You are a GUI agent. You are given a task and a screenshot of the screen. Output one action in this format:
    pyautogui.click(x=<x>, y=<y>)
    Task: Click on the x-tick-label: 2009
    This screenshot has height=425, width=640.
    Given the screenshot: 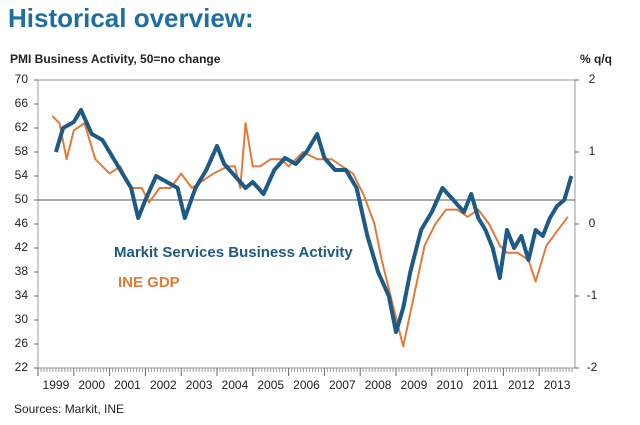 What is the action you would take?
    pyautogui.click(x=414, y=385)
    